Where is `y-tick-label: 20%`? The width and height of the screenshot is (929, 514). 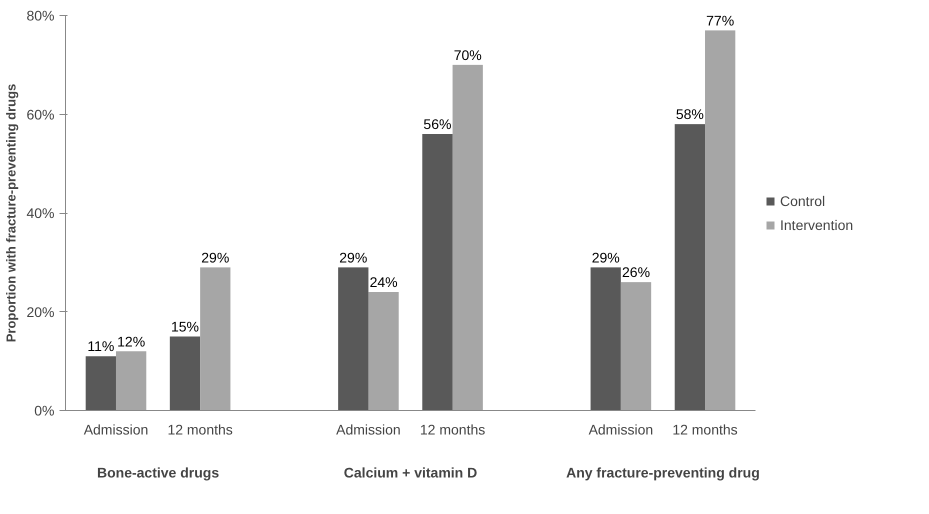
y-tick-label: 20% is located at coordinates (40, 312).